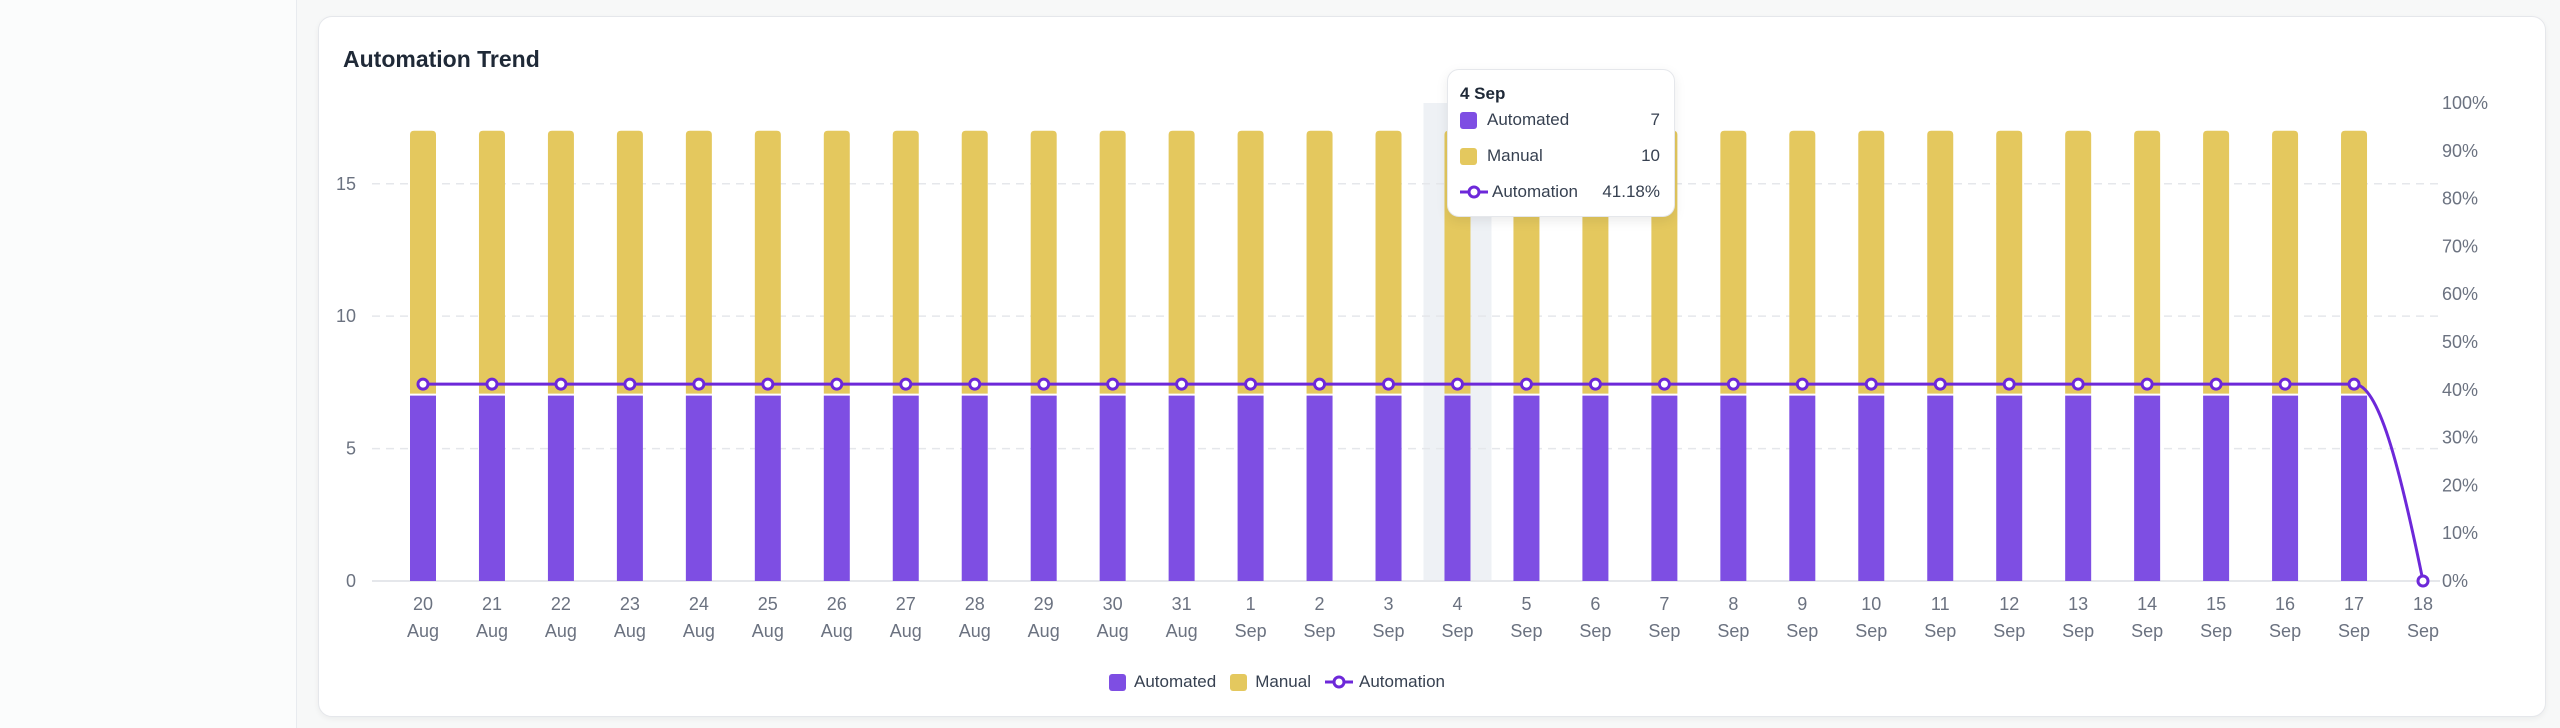 Image resolution: width=2560 pixels, height=728 pixels. I want to click on x-tick-day: 9, so click(1802, 604).